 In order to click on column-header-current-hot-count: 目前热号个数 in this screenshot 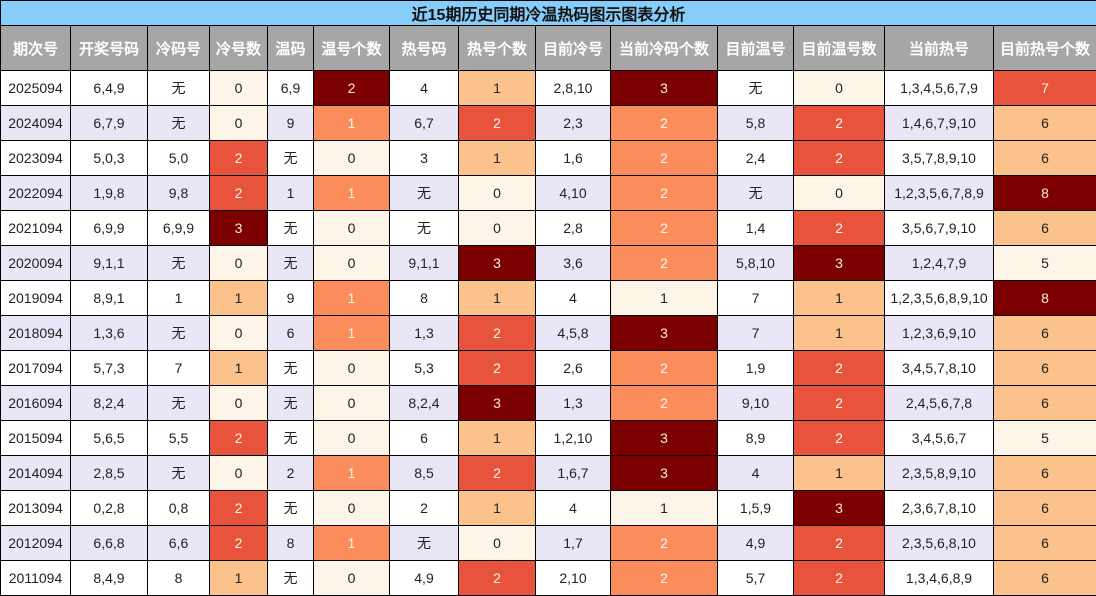, I will do `click(1045, 48)`.